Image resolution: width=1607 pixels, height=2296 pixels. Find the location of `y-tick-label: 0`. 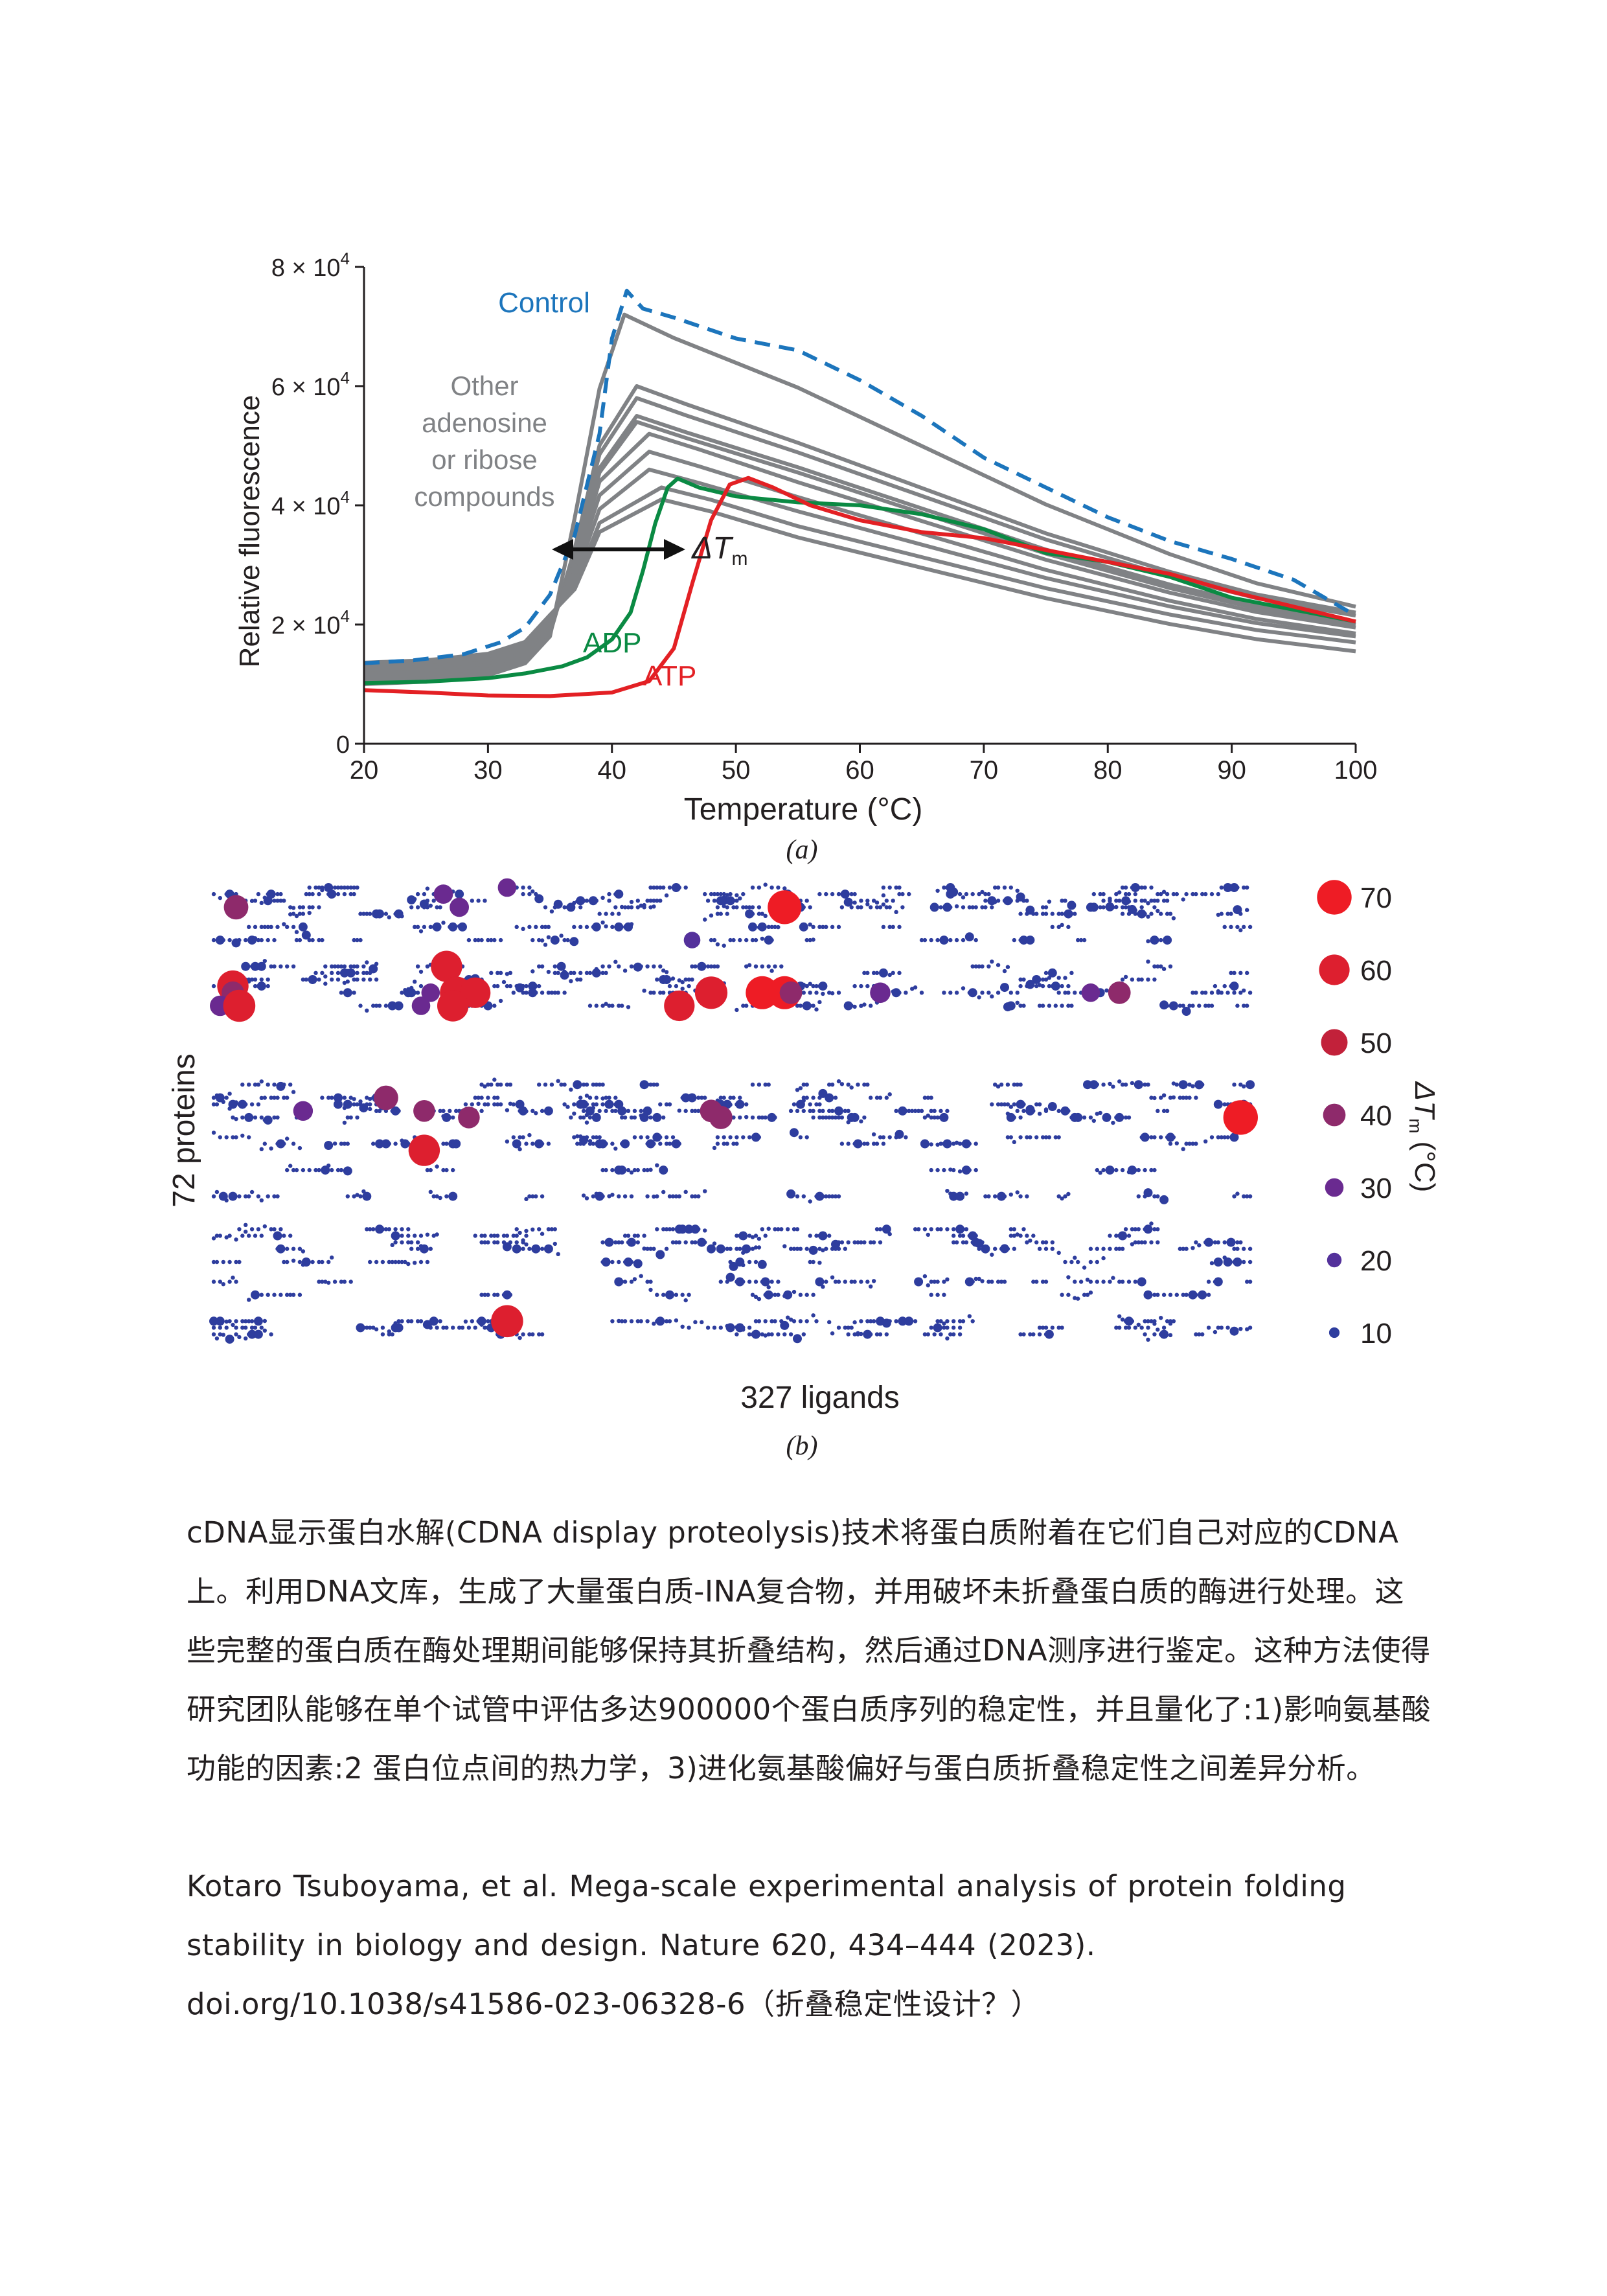

y-tick-label: 0 is located at coordinates (343, 745).